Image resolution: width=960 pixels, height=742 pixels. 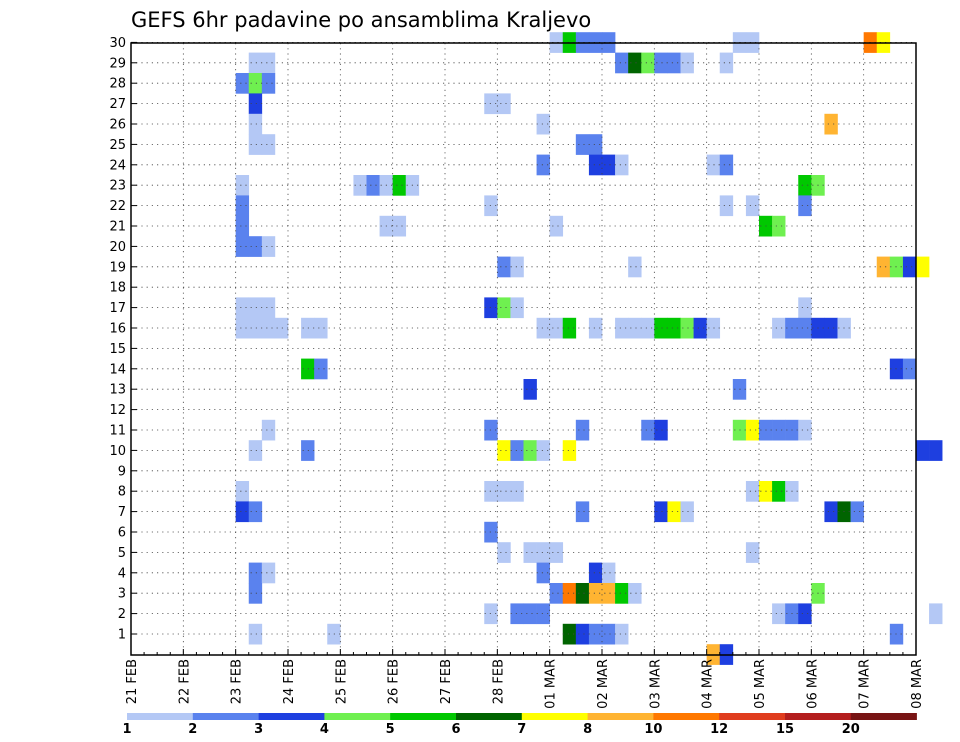 What do you see at coordinates (122, 533) in the screenshot?
I see `y-tick-label: 6` at bounding box center [122, 533].